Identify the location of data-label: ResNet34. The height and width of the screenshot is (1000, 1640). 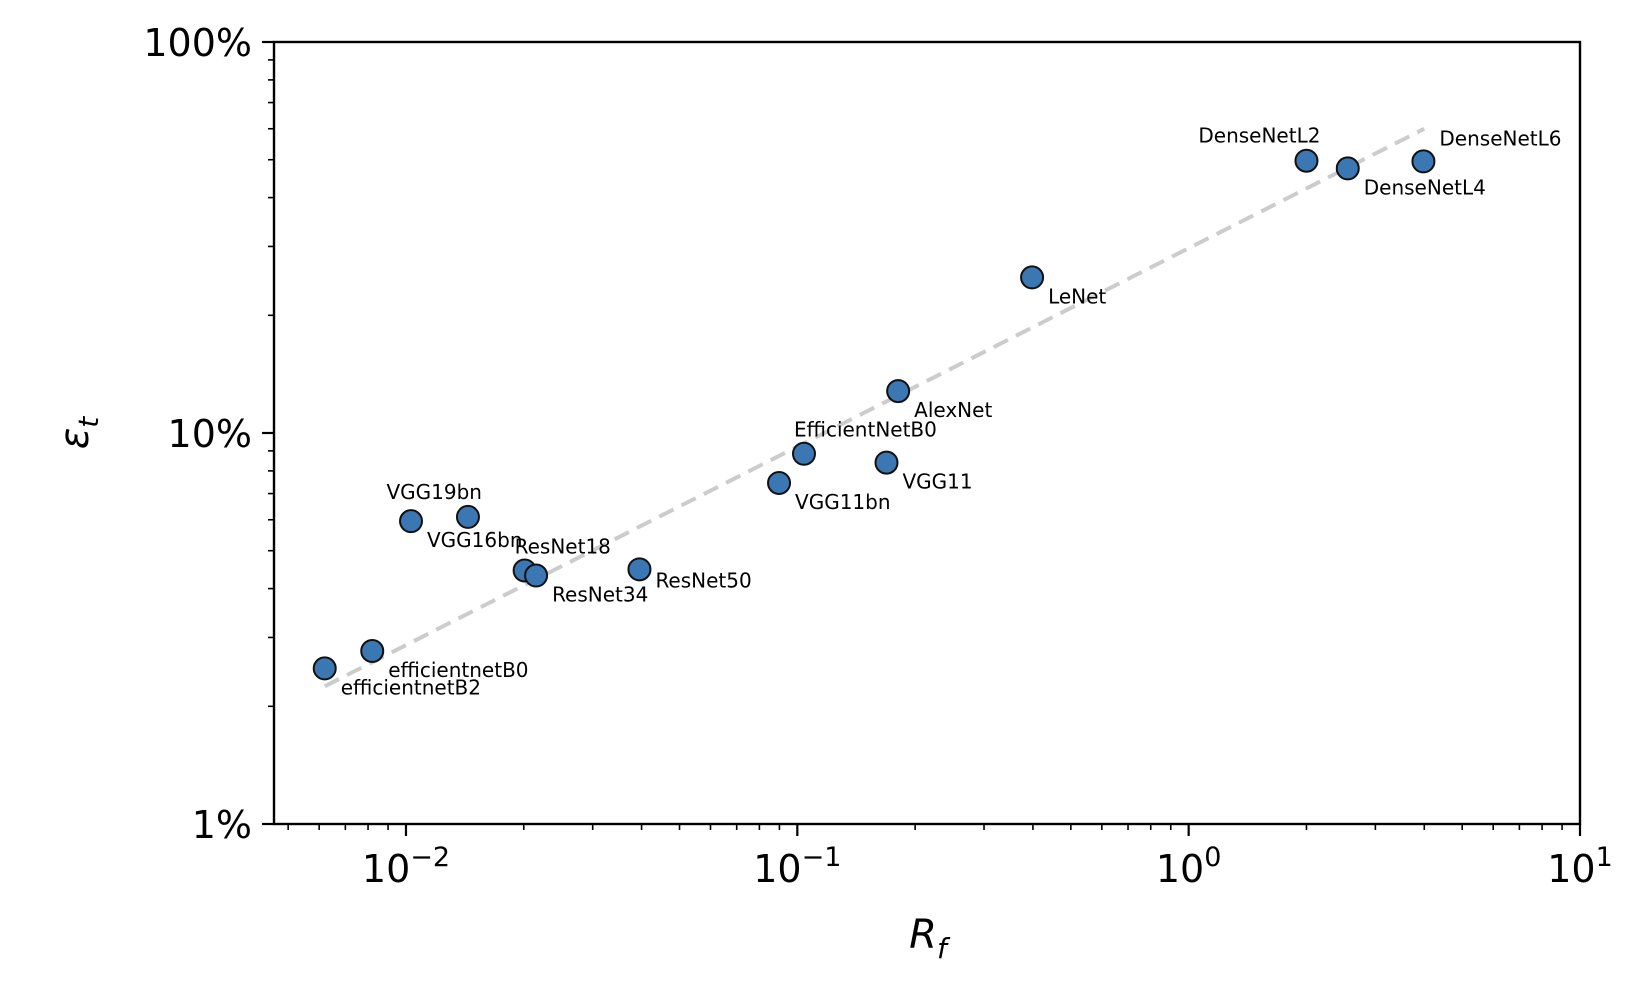
(600, 595).